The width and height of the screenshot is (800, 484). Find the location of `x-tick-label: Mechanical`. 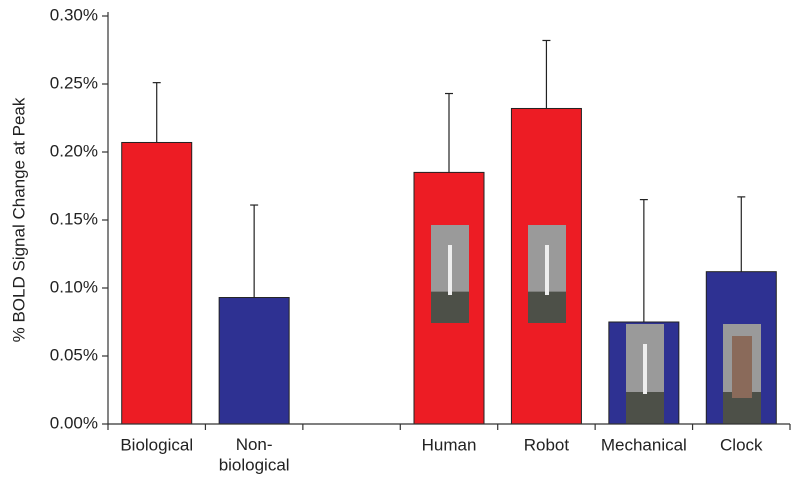

x-tick-label: Mechanical is located at coordinates (644, 444).